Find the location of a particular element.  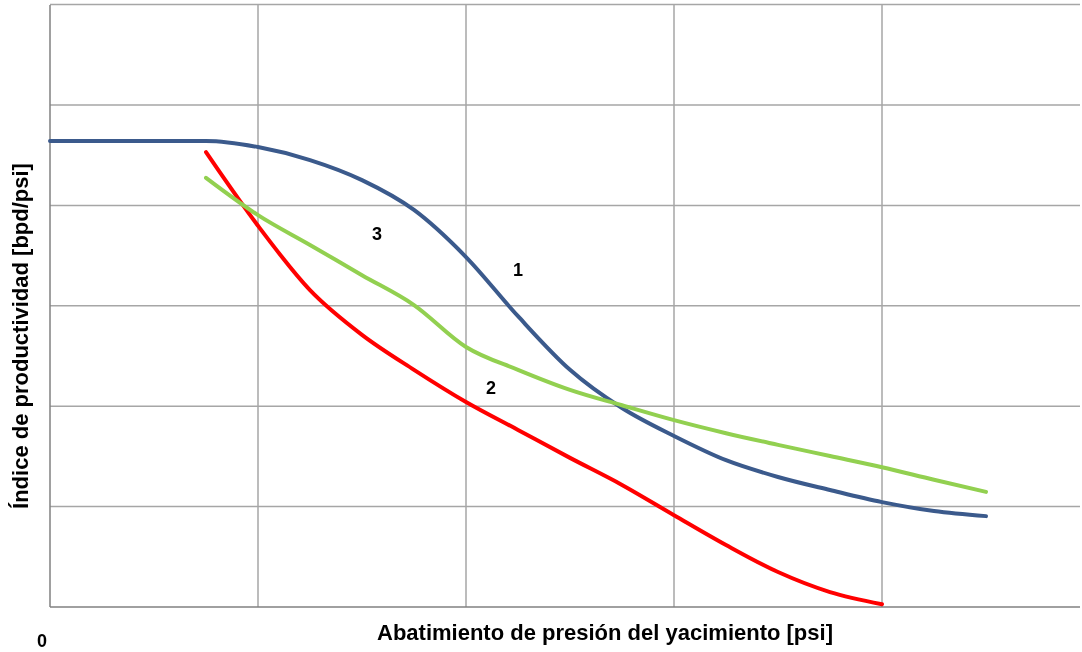

text: 0 is located at coordinates (42, 641).